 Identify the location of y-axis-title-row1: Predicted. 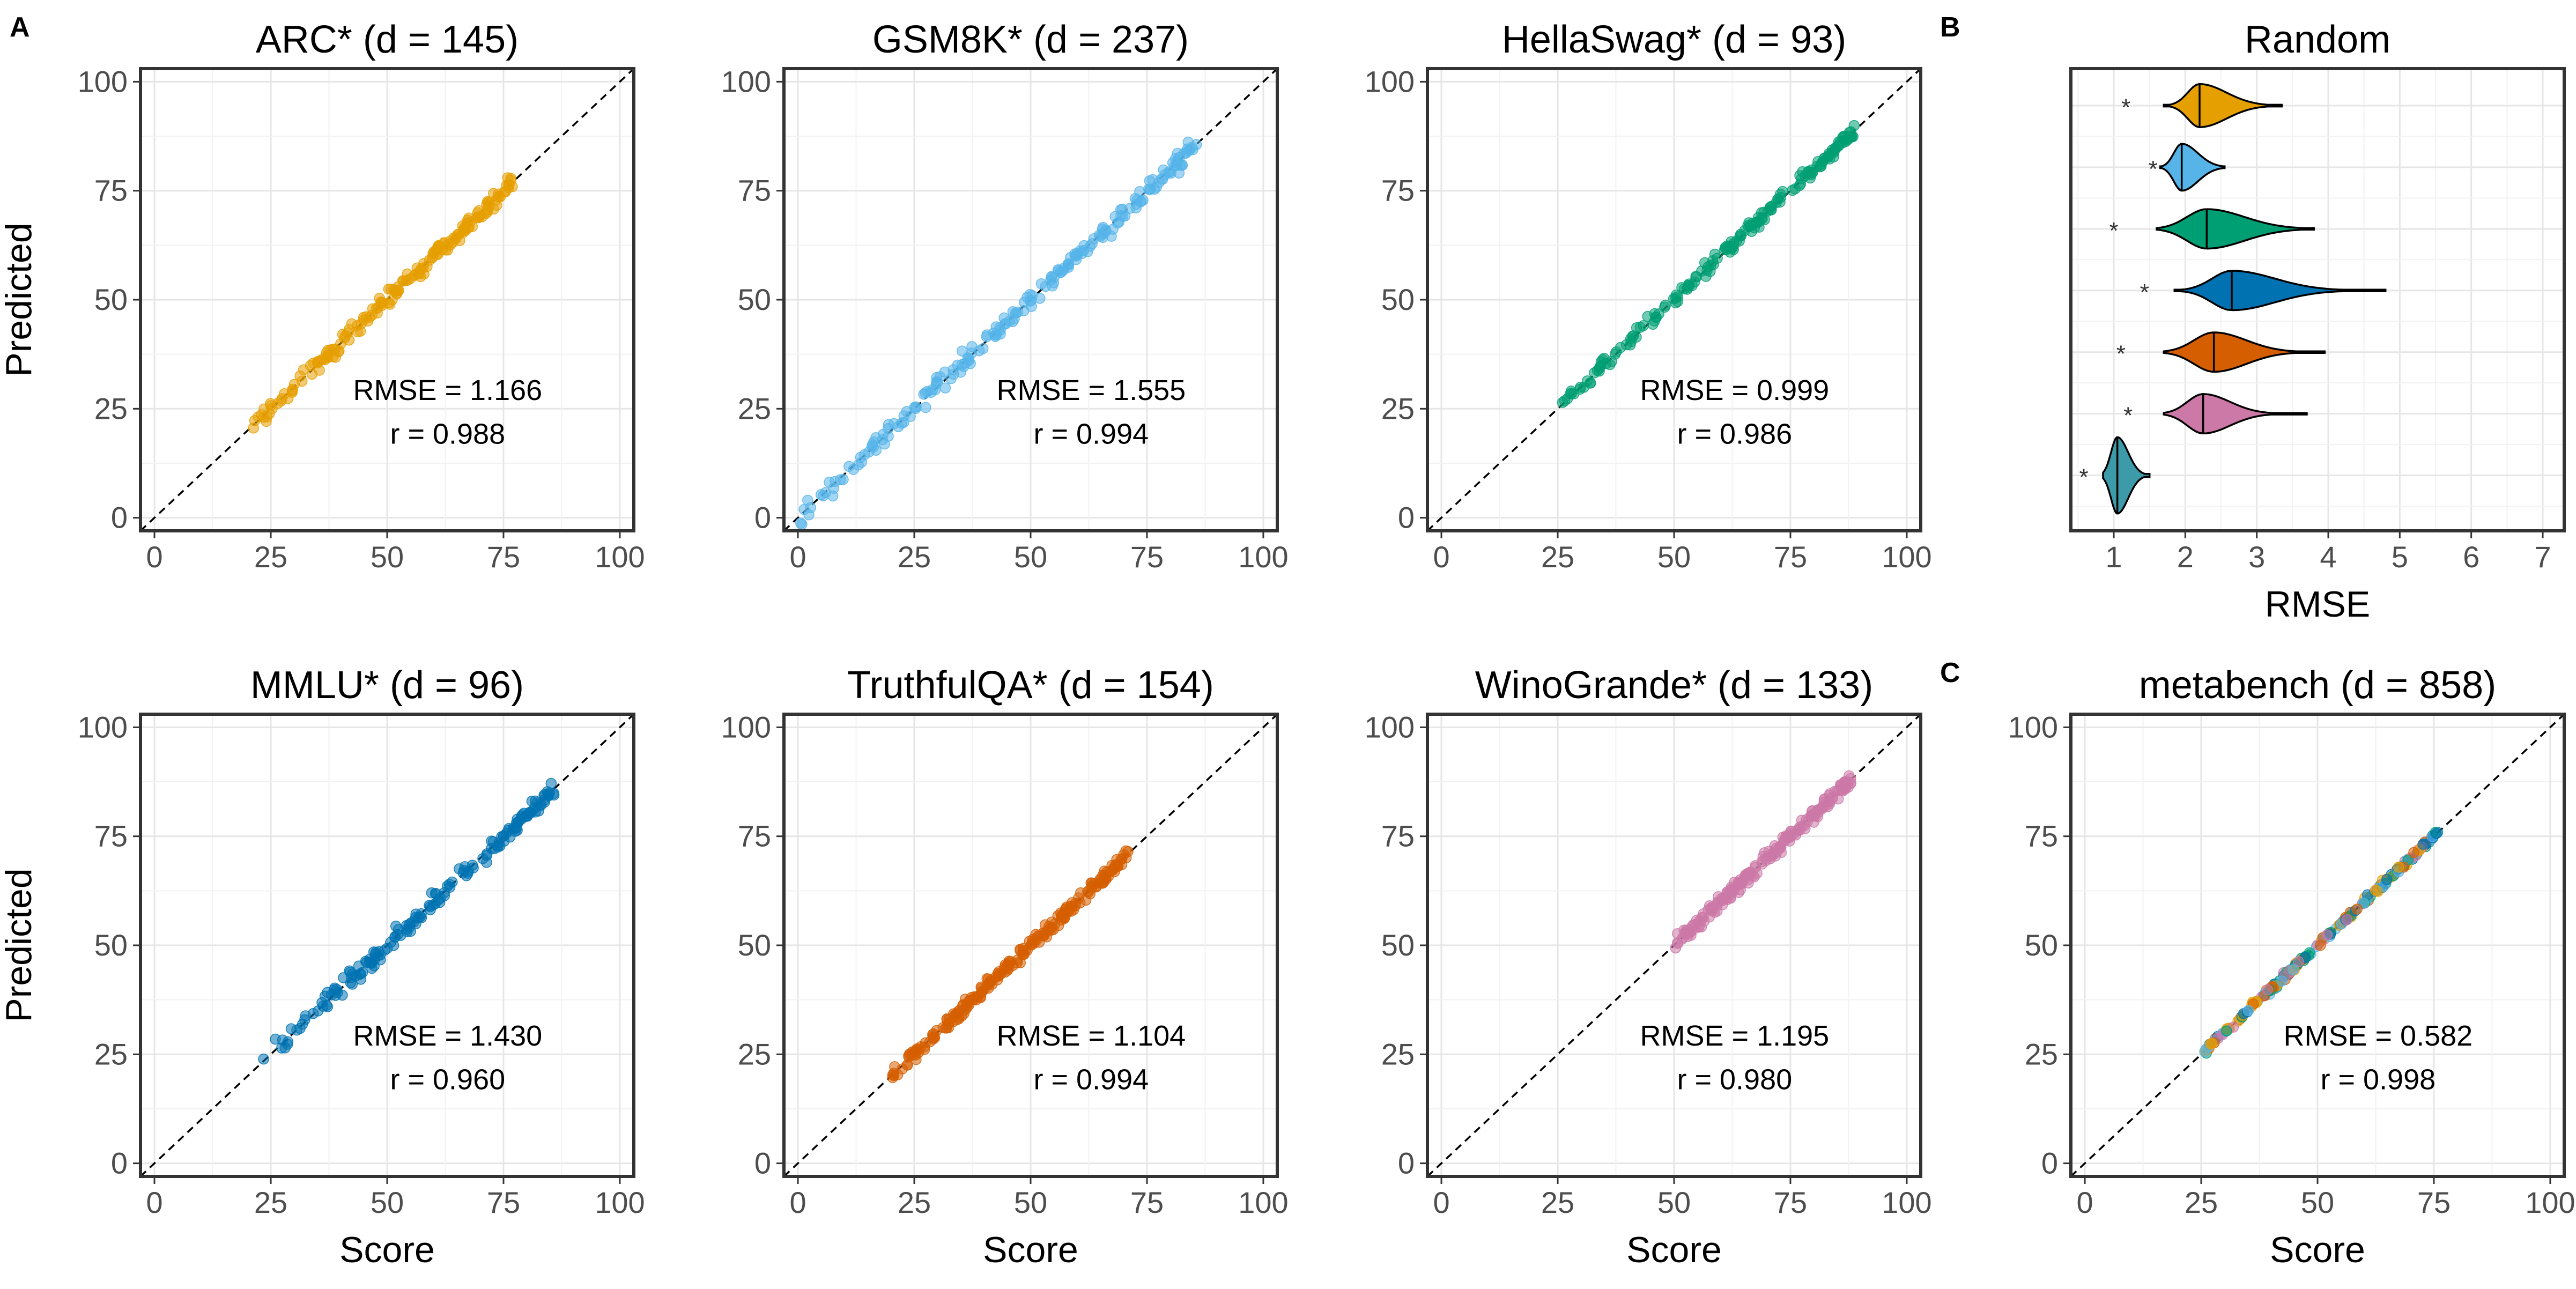
(19, 299).